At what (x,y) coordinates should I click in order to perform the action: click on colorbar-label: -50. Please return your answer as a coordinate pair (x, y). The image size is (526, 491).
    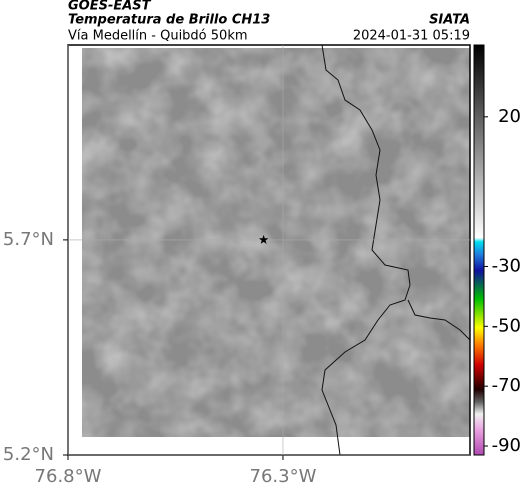
    Looking at the image, I should click on (506, 325).